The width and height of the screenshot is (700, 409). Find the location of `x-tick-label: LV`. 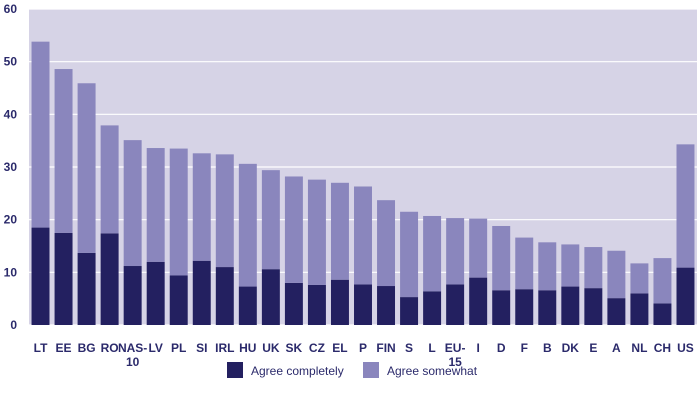

x-tick-label: LV is located at coordinates (155, 348).